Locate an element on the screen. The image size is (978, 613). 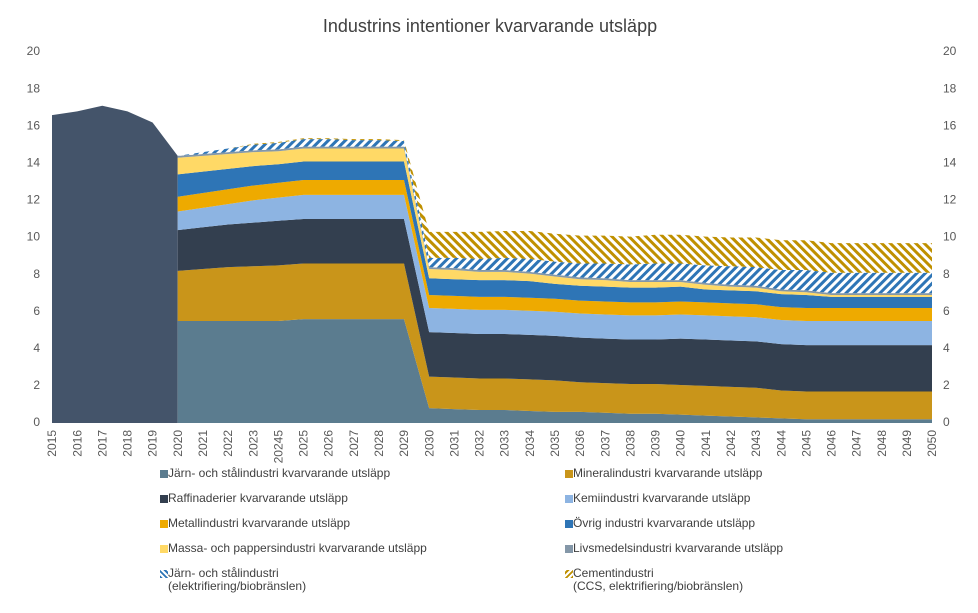
x-tick-label: 2040 is located at coordinates (681, 443).